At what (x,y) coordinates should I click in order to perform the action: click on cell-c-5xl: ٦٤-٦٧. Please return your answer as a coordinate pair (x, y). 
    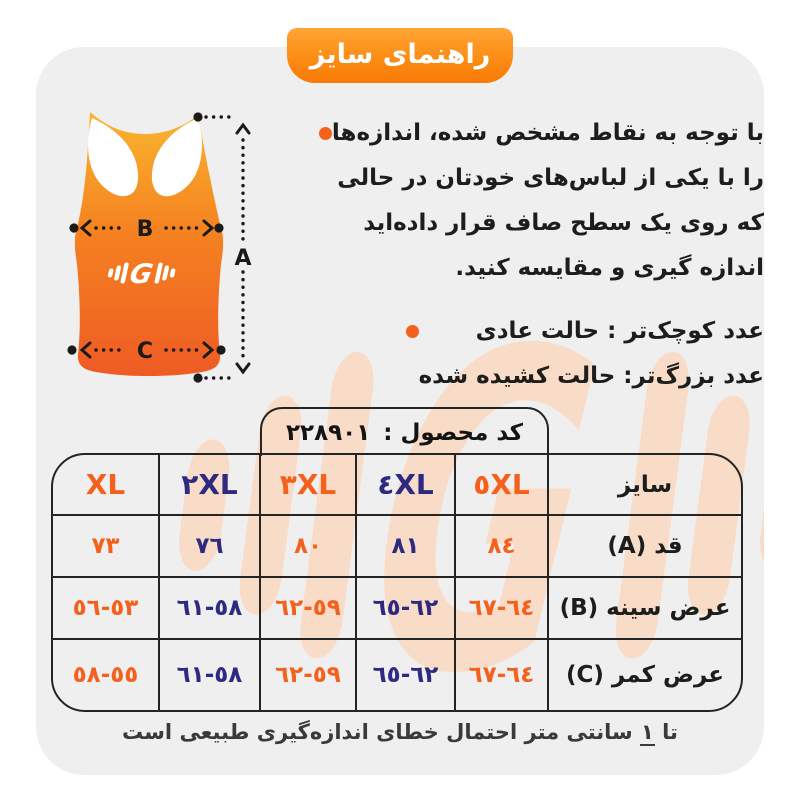
    Looking at the image, I should click on (500, 674).